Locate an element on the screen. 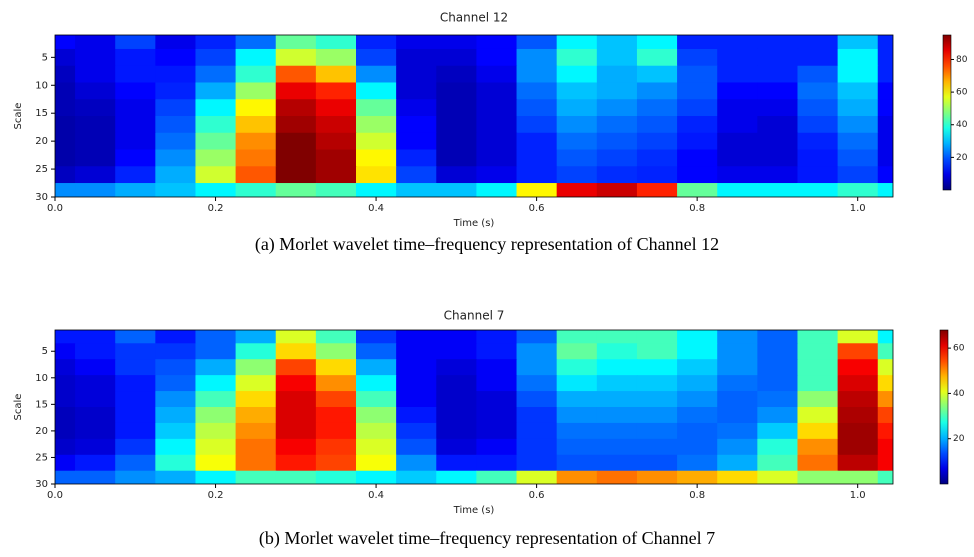  x-tick-label: 1.0 is located at coordinates (858, 495).